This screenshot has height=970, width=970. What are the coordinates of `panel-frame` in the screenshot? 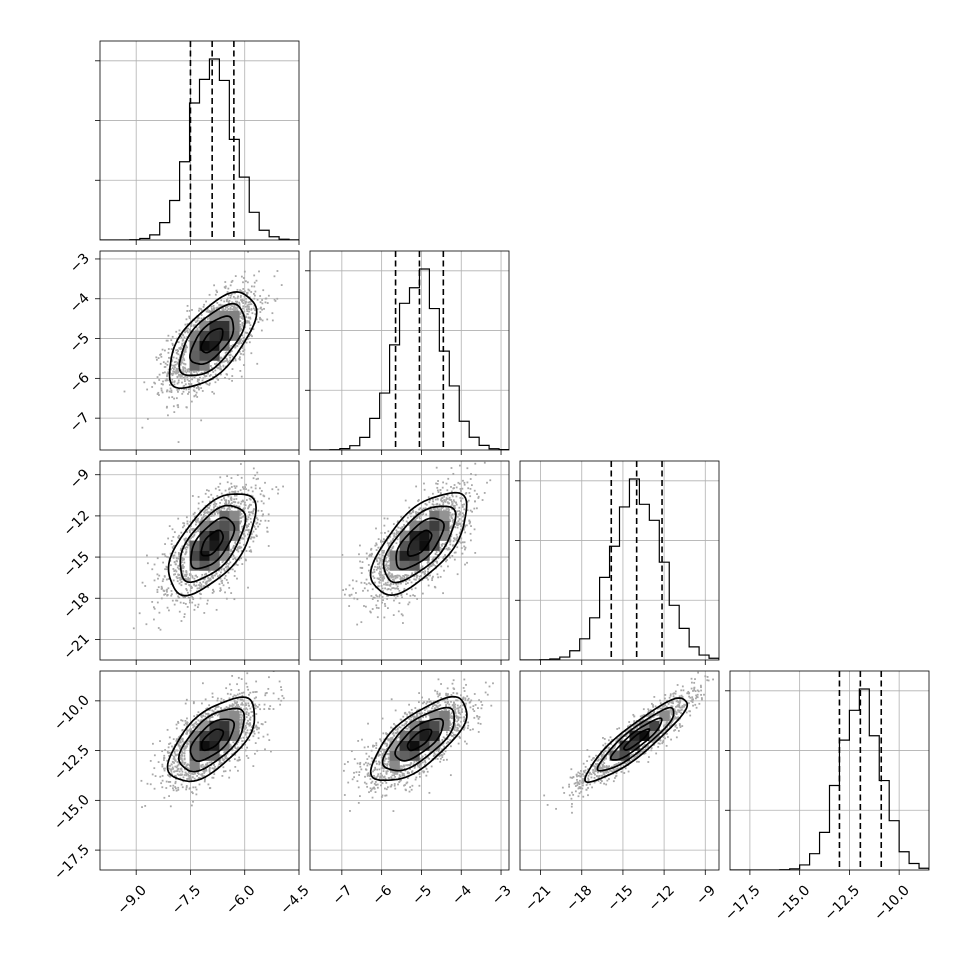 It's located at (199, 560).